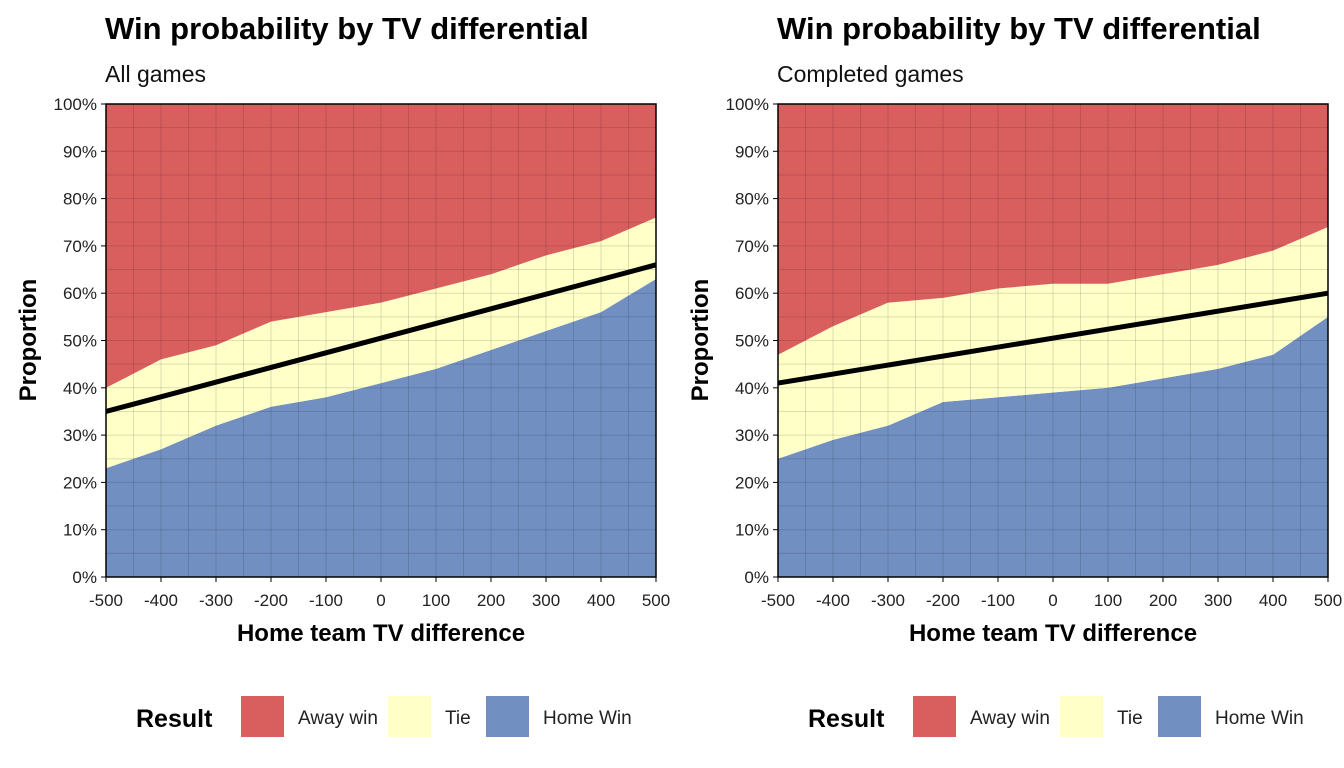  What do you see at coordinates (870, 74) in the screenshot?
I see `chart-subtitle: Completed games` at bounding box center [870, 74].